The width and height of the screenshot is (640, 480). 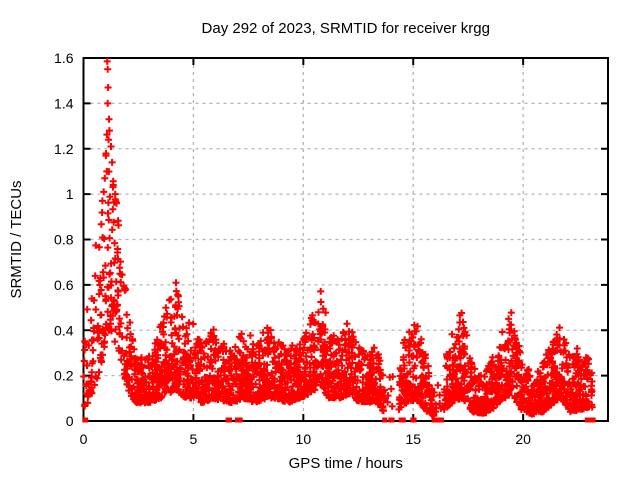 I want to click on y-tick-label: 0, so click(x=70, y=421).